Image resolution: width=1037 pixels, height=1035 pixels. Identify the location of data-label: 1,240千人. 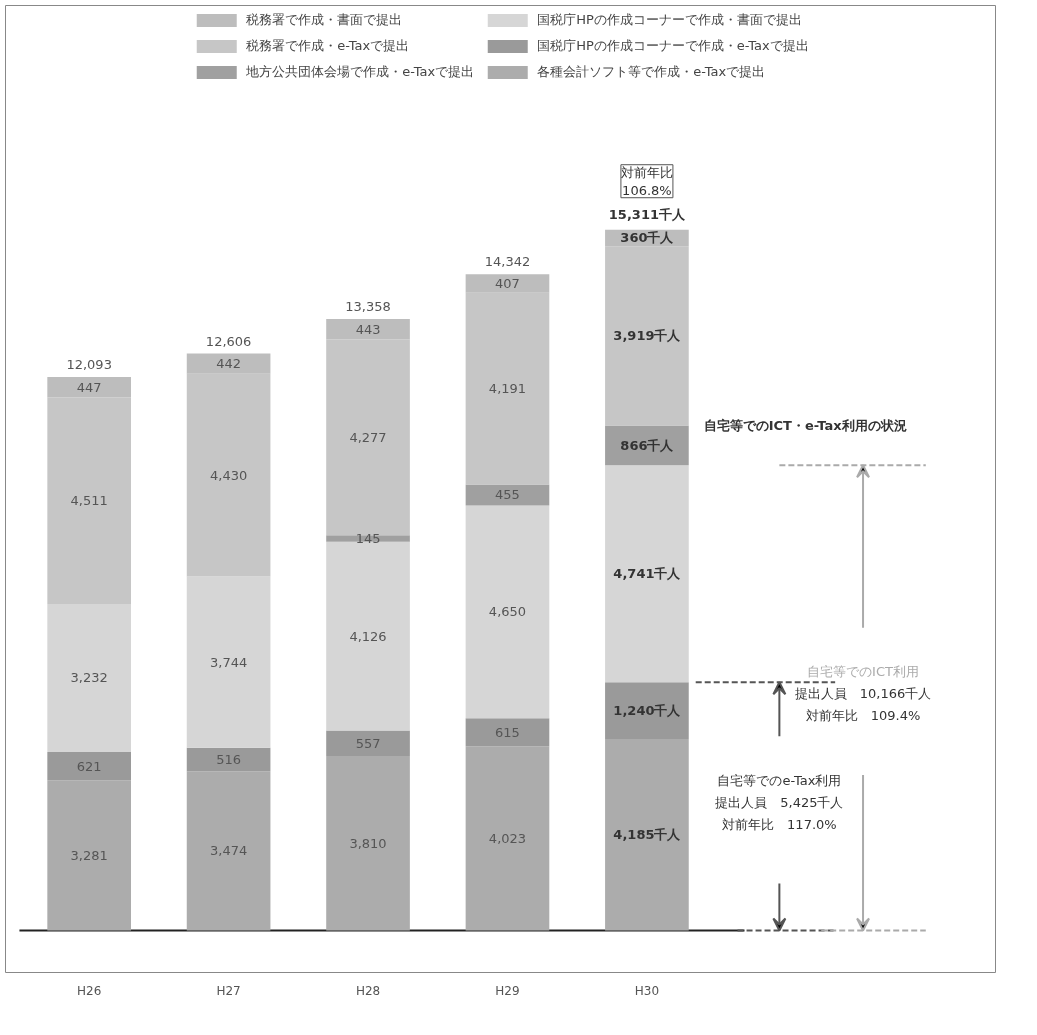
(647, 711).